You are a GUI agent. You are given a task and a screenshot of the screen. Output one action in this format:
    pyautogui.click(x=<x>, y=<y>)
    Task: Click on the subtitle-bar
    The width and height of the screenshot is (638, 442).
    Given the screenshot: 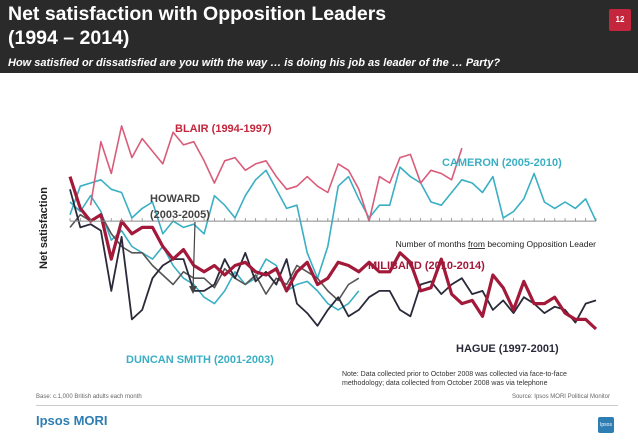 What is the action you would take?
    pyautogui.click(x=319, y=63)
    